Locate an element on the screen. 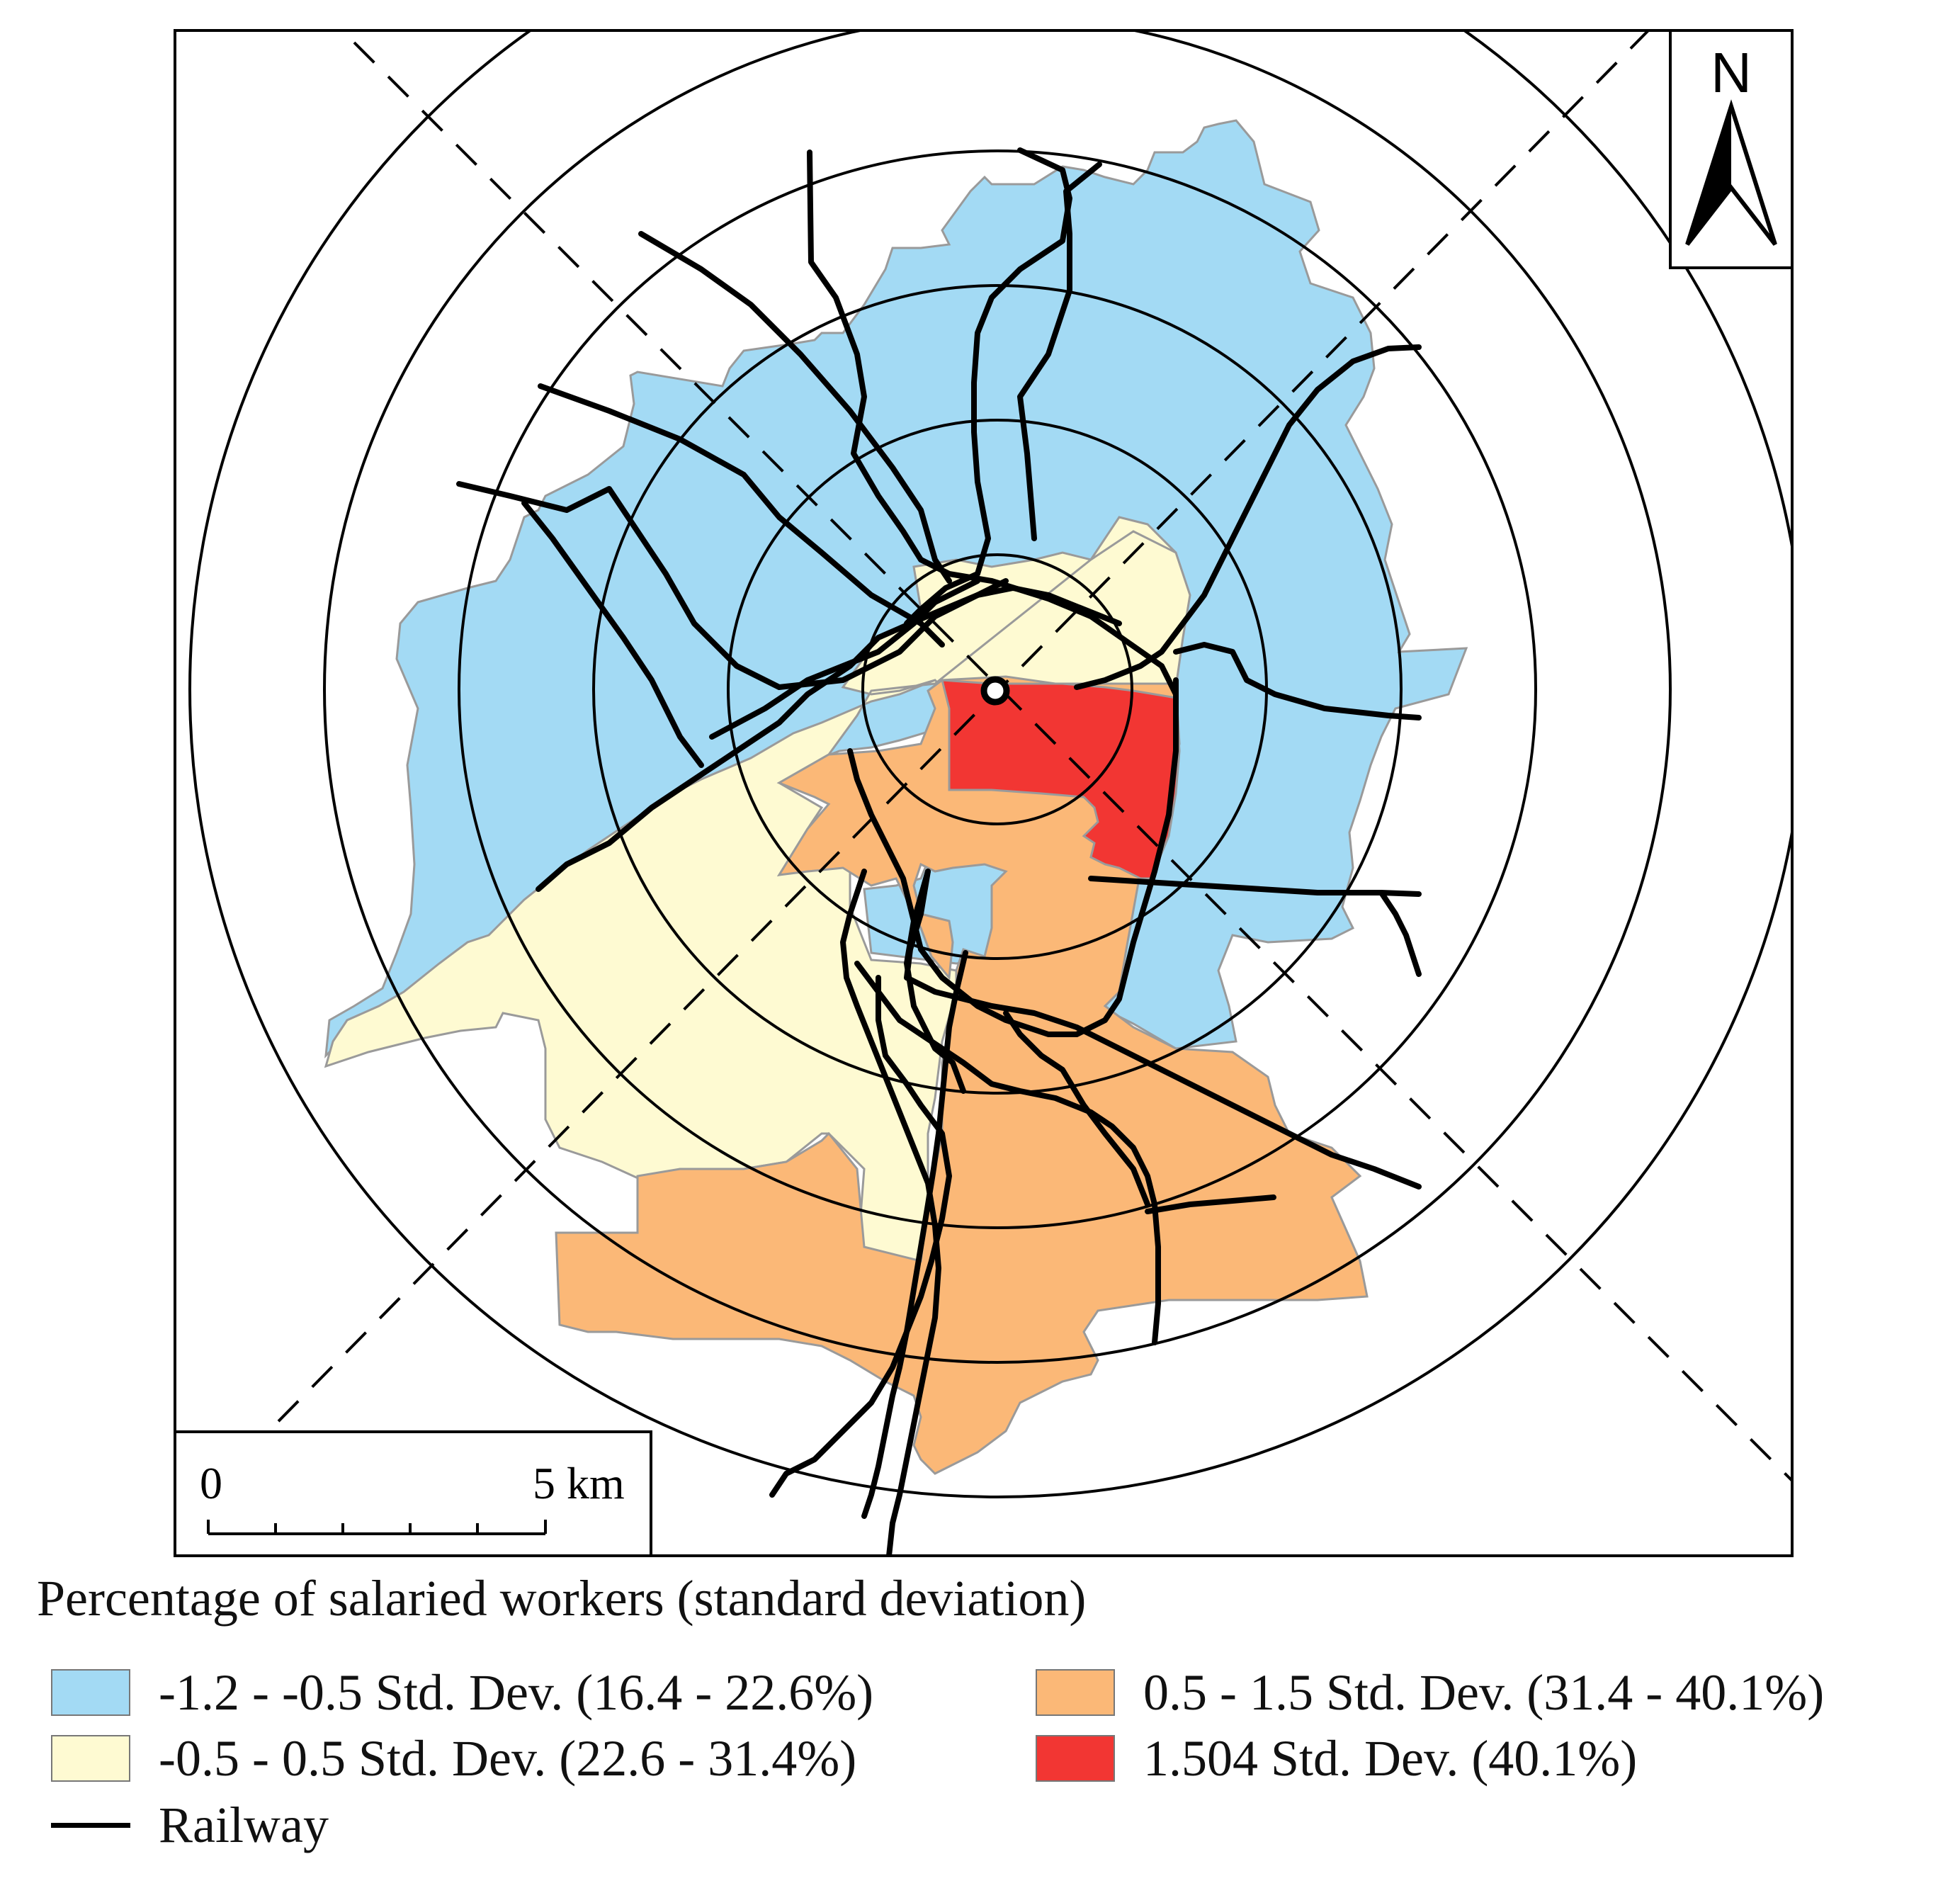 Image resolution: width=1960 pixels, height=1893 pixels. center-marker is located at coordinates (995, 691).